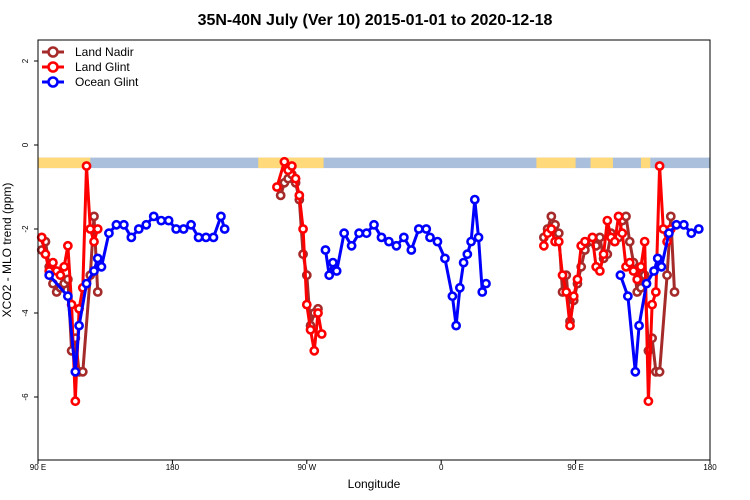  Describe the element at coordinates (441, 467) in the screenshot. I see `x-tick-label: 0` at that location.